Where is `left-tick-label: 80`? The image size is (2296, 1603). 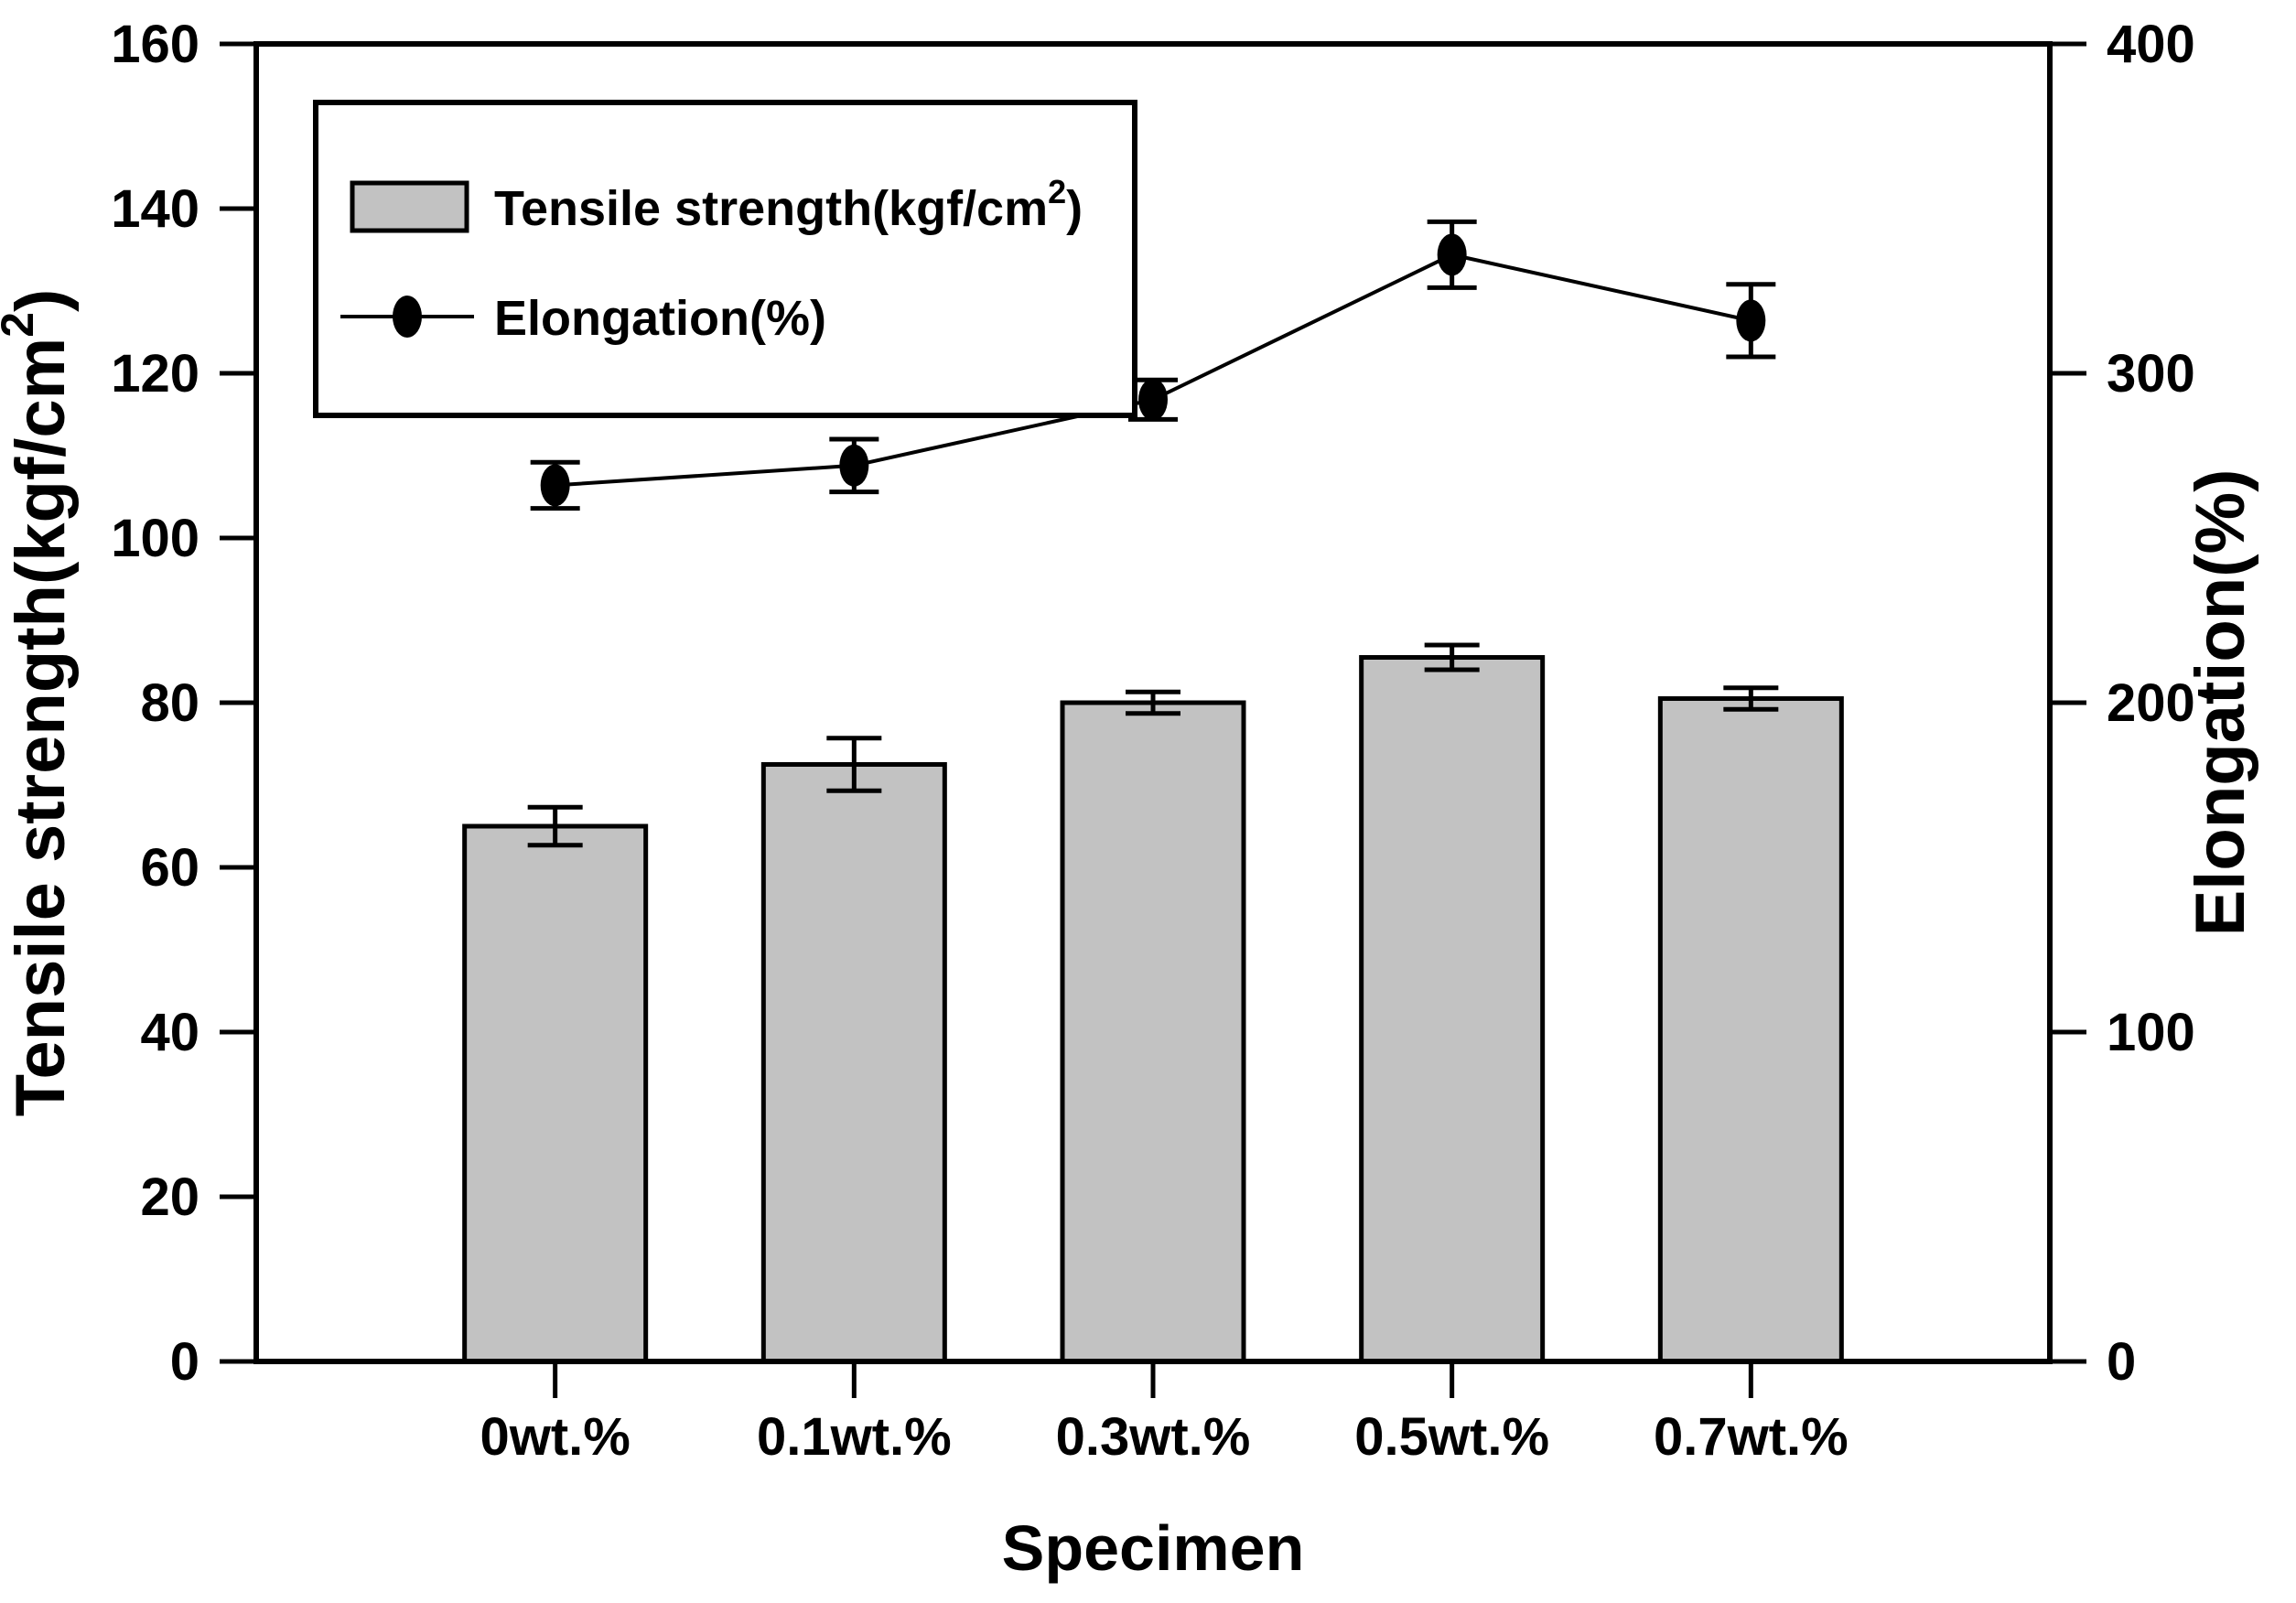
left-tick-label: 80 is located at coordinates (169, 703).